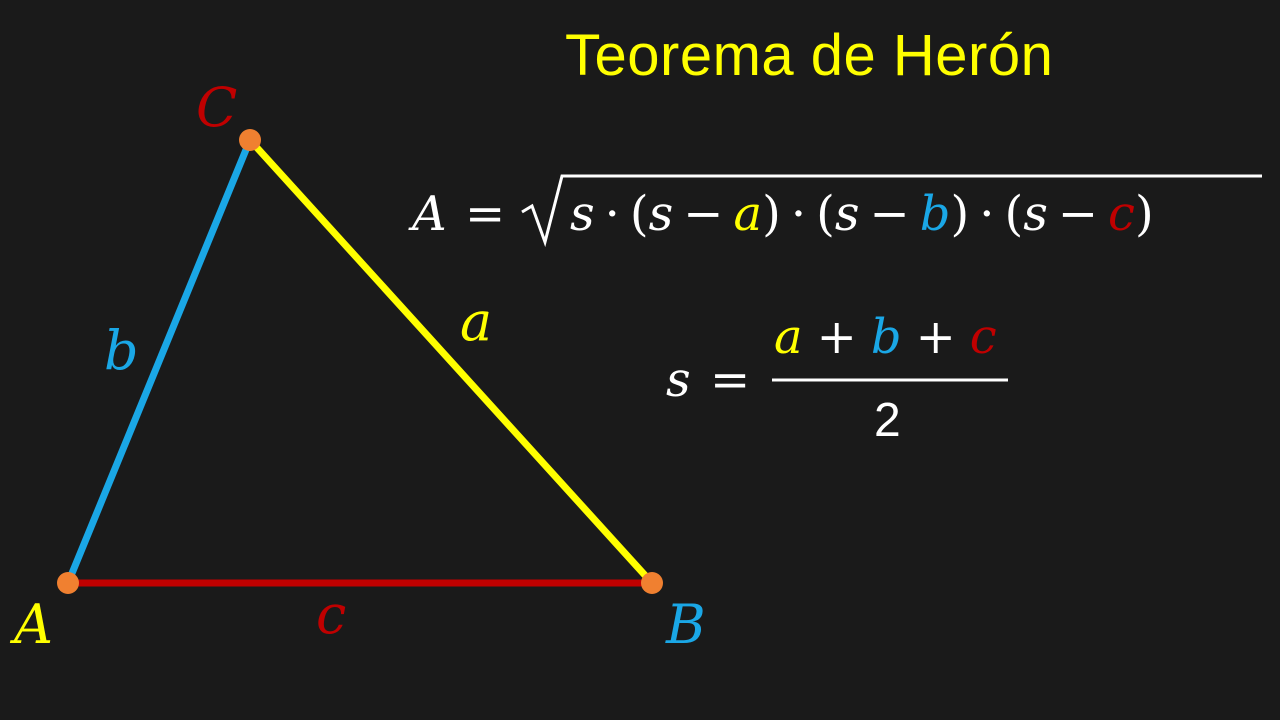  What do you see at coordinates (935, 214) in the screenshot?
I see `radicand-b: b` at bounding box center [935, 214].